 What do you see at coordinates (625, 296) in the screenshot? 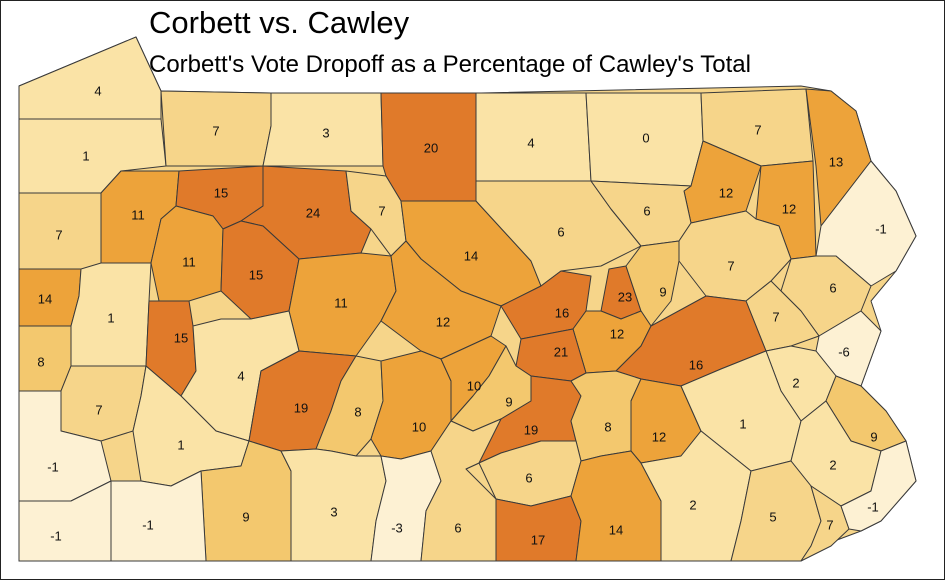
I see `county-value-label: 23` at bounding box center [625, 296].